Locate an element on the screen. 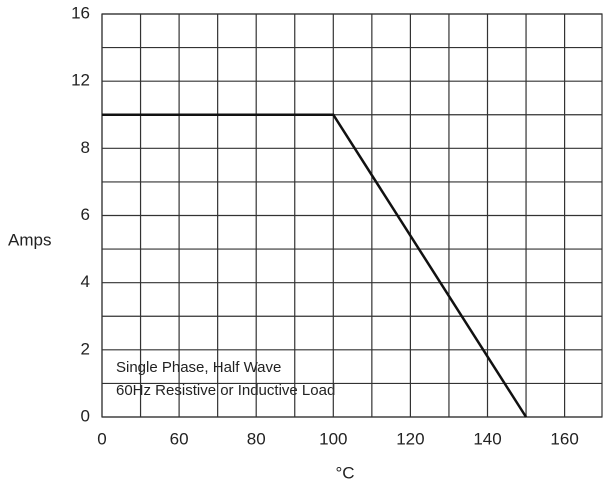 This screenshot has width=603, height=483. y-tick-label: 4 is located at coordinates (85, 281).